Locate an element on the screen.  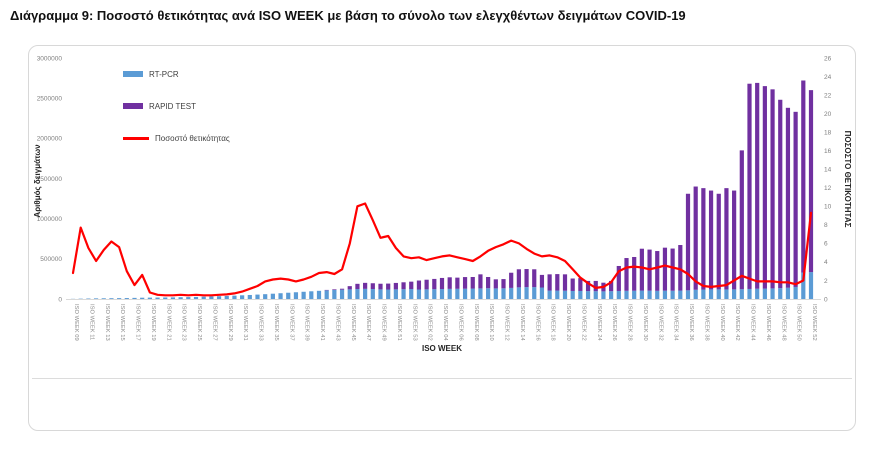
x-tick-label: ISO WEEK 31 is located at coordinates (245, 322).